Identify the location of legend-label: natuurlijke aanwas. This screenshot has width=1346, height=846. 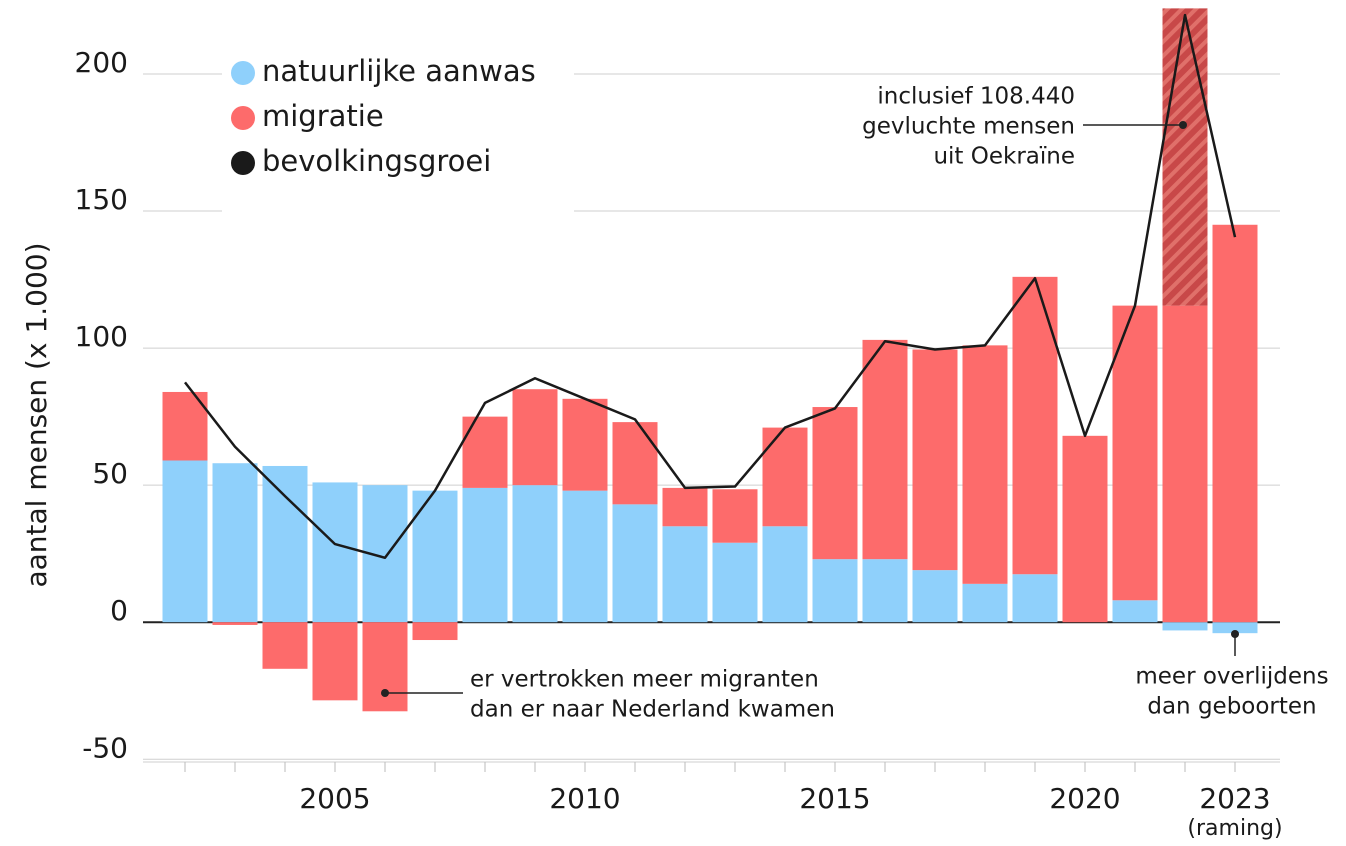
(399, 71).